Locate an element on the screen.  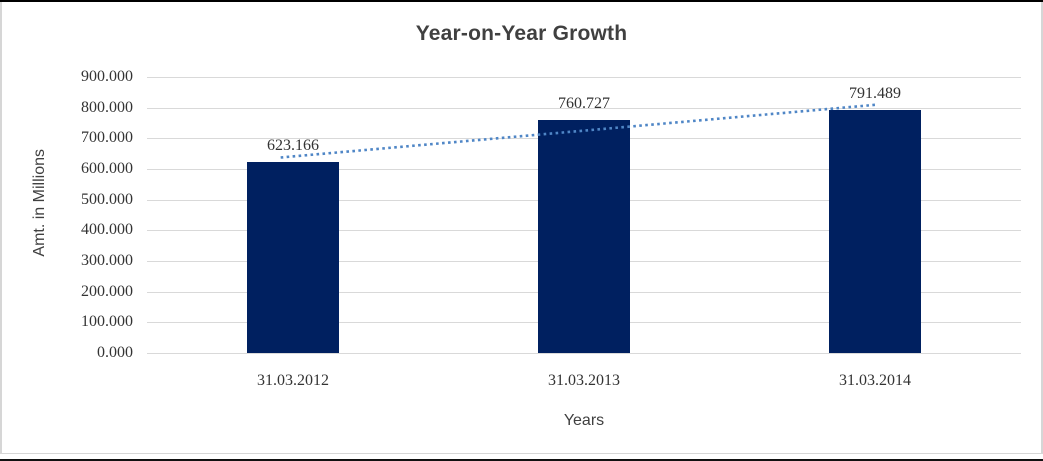
x-tick-label: 31.03.2013 is located at coordinates (584, 380).